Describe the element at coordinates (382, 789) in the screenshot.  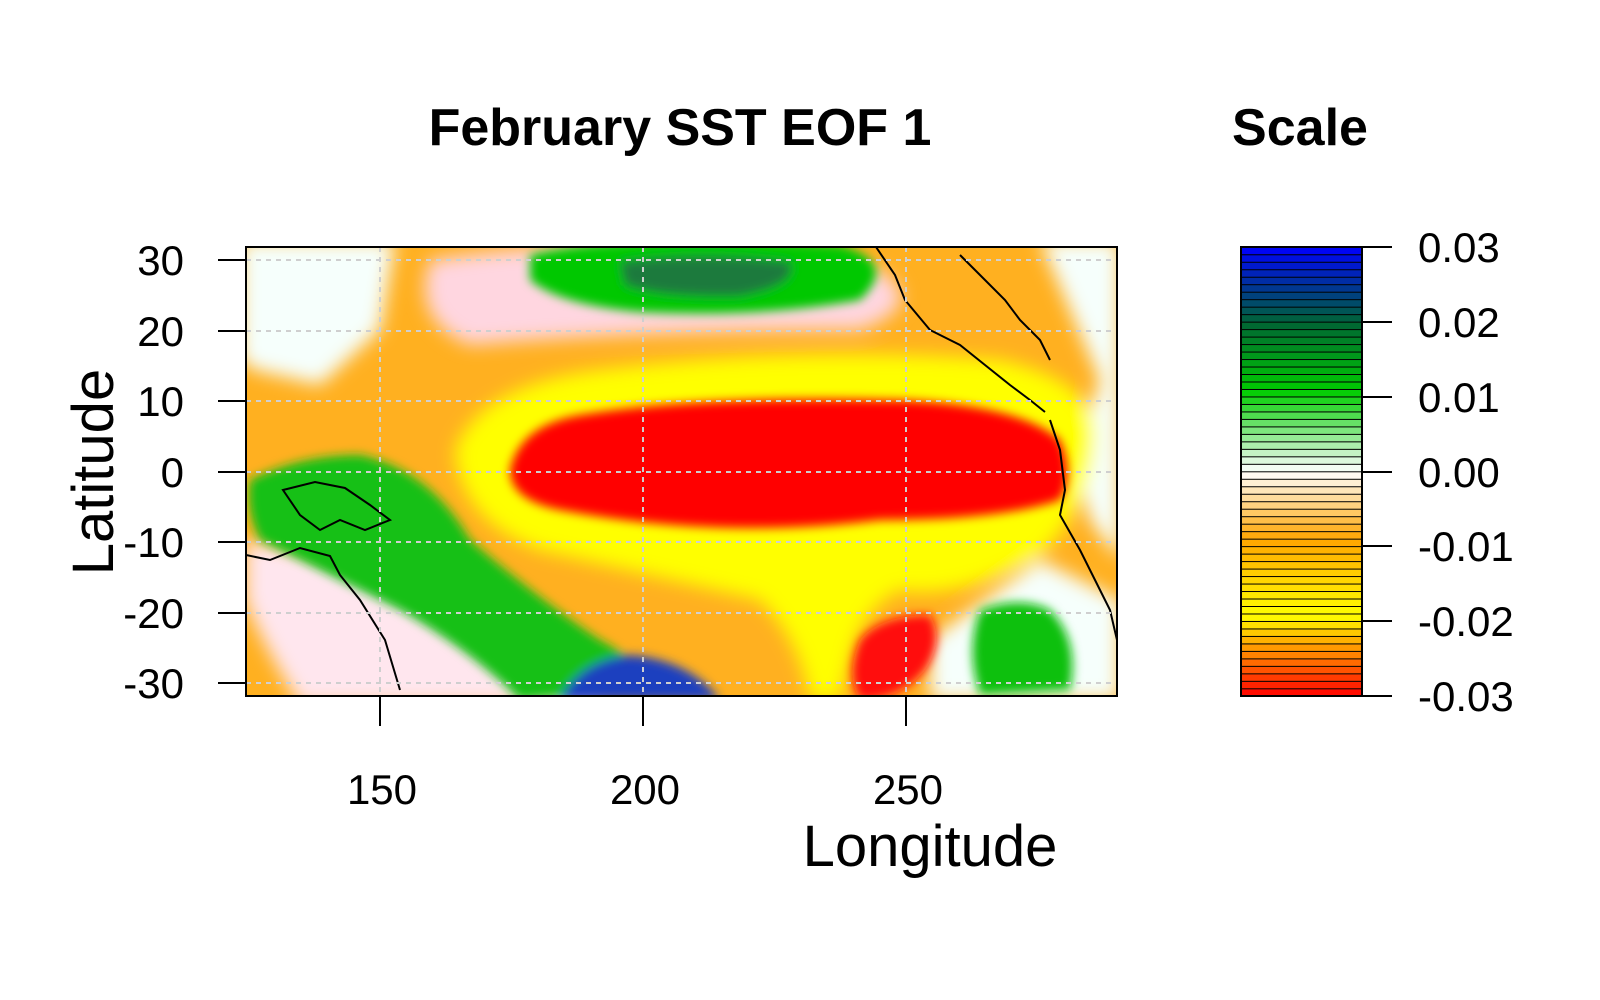
I see `x-tick-label: 150` at that location.